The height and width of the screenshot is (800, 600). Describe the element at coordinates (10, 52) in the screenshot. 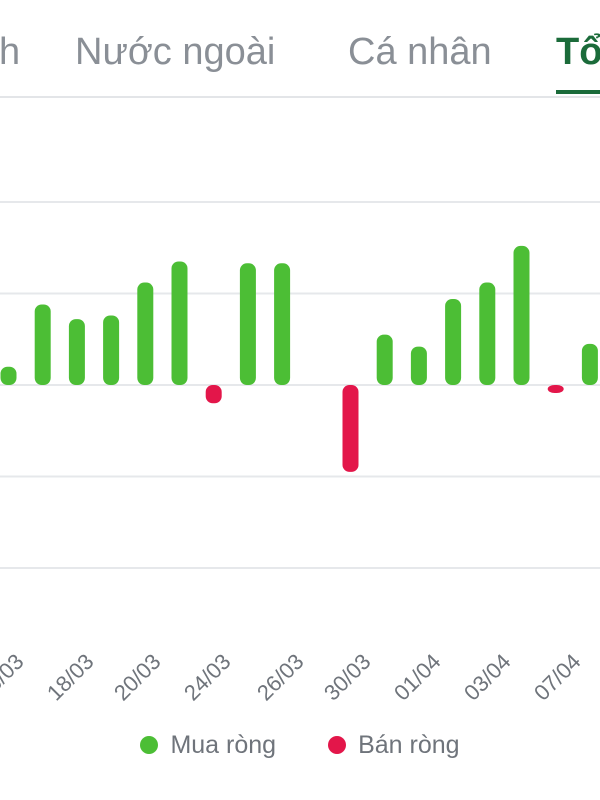

I see `tab-partial-left: h` at that location.